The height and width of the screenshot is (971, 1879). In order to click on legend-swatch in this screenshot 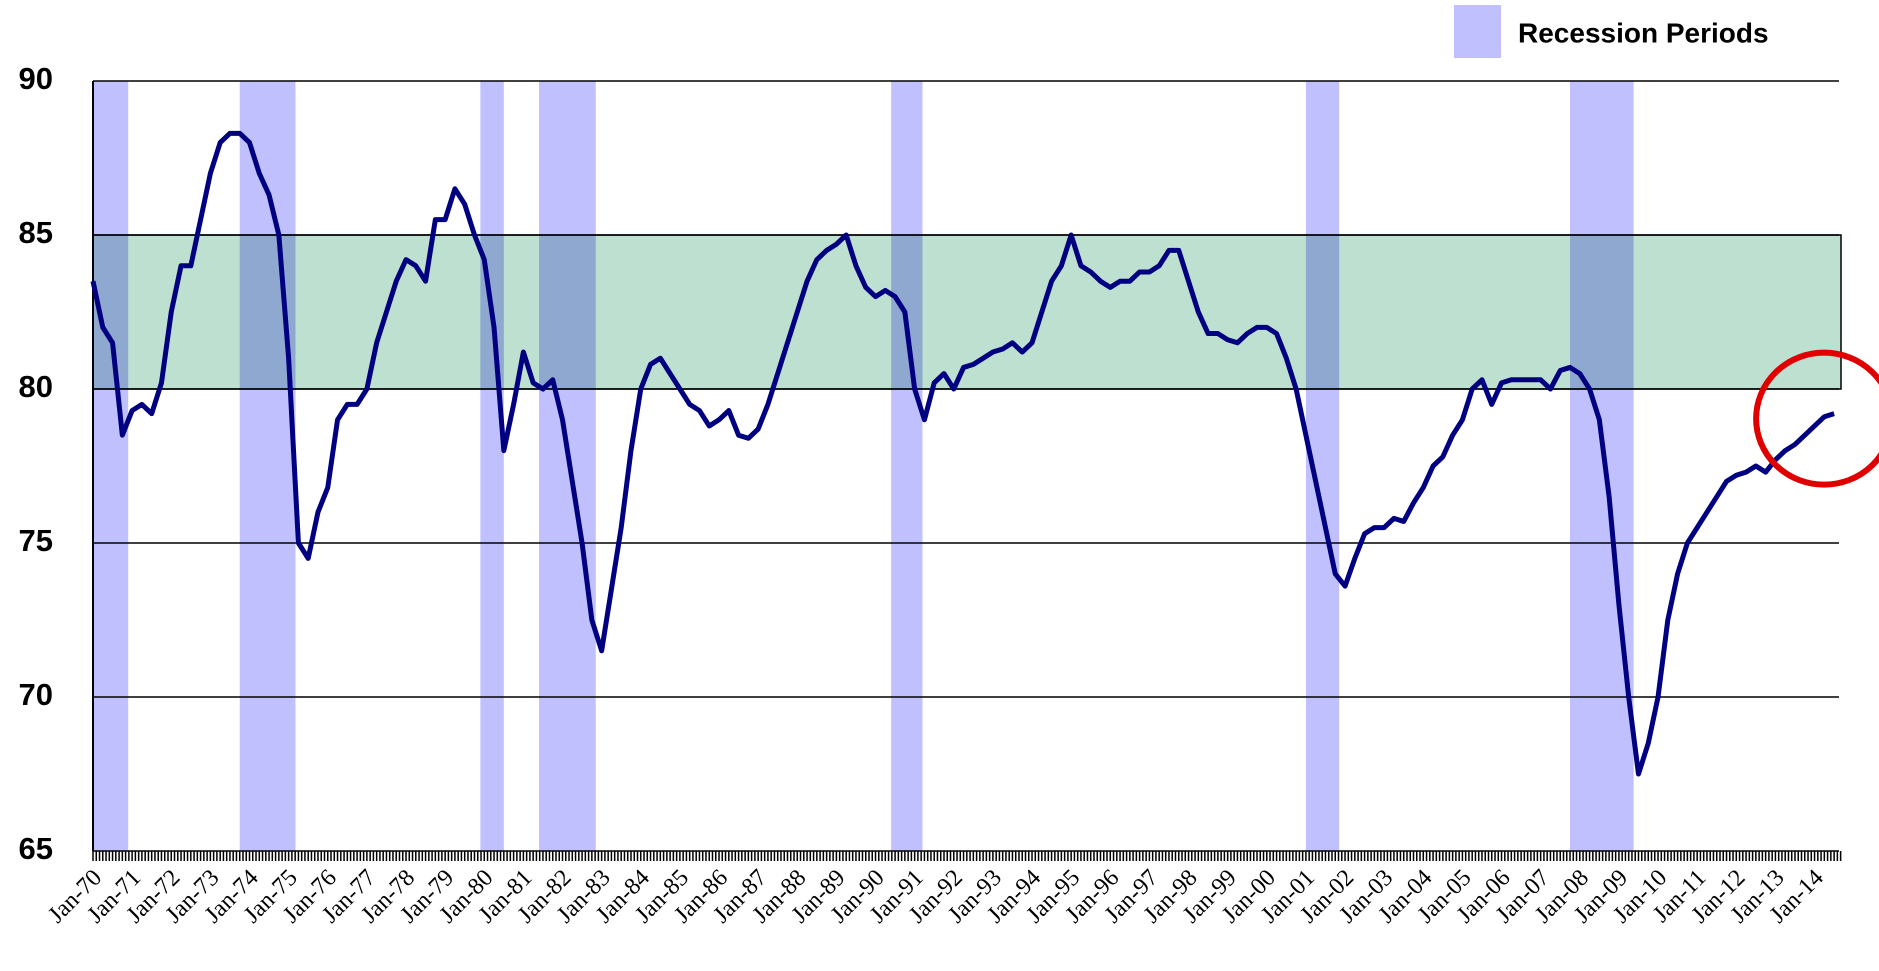, I will do `click(1477, 31)`.